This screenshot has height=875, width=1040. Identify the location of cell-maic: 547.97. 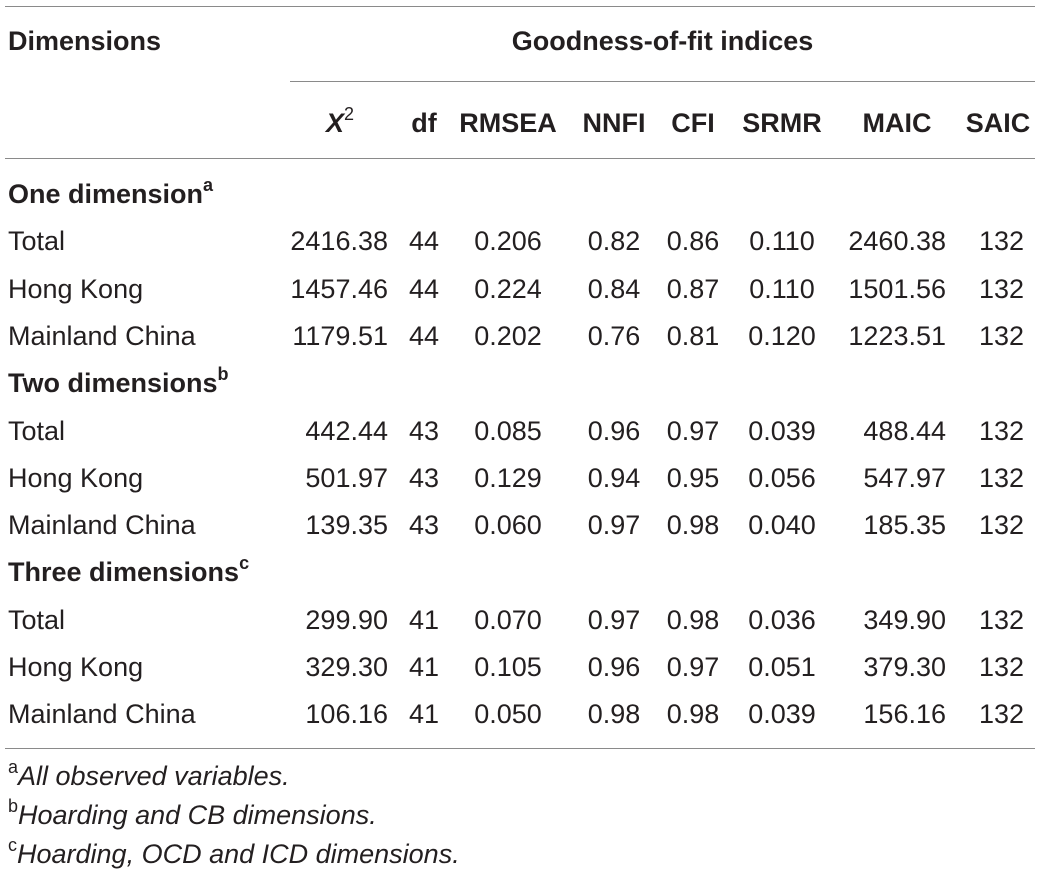
(904, 478).